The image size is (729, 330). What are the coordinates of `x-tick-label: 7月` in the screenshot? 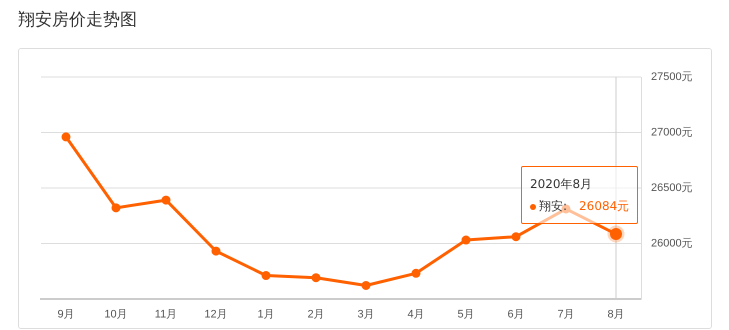 It's located at (566, 314).